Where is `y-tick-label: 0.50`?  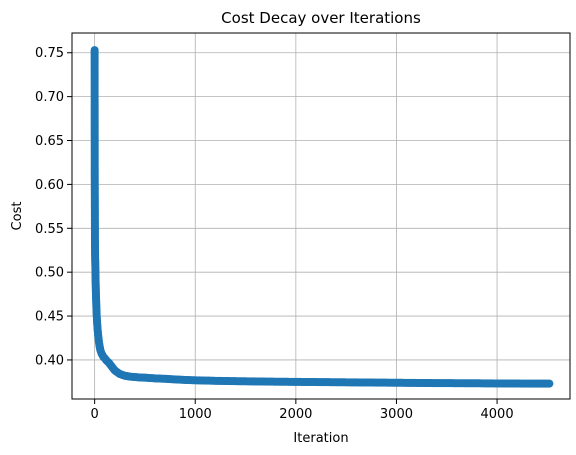
y-tick-label: 0.50 is located at coordinates (49, 273).